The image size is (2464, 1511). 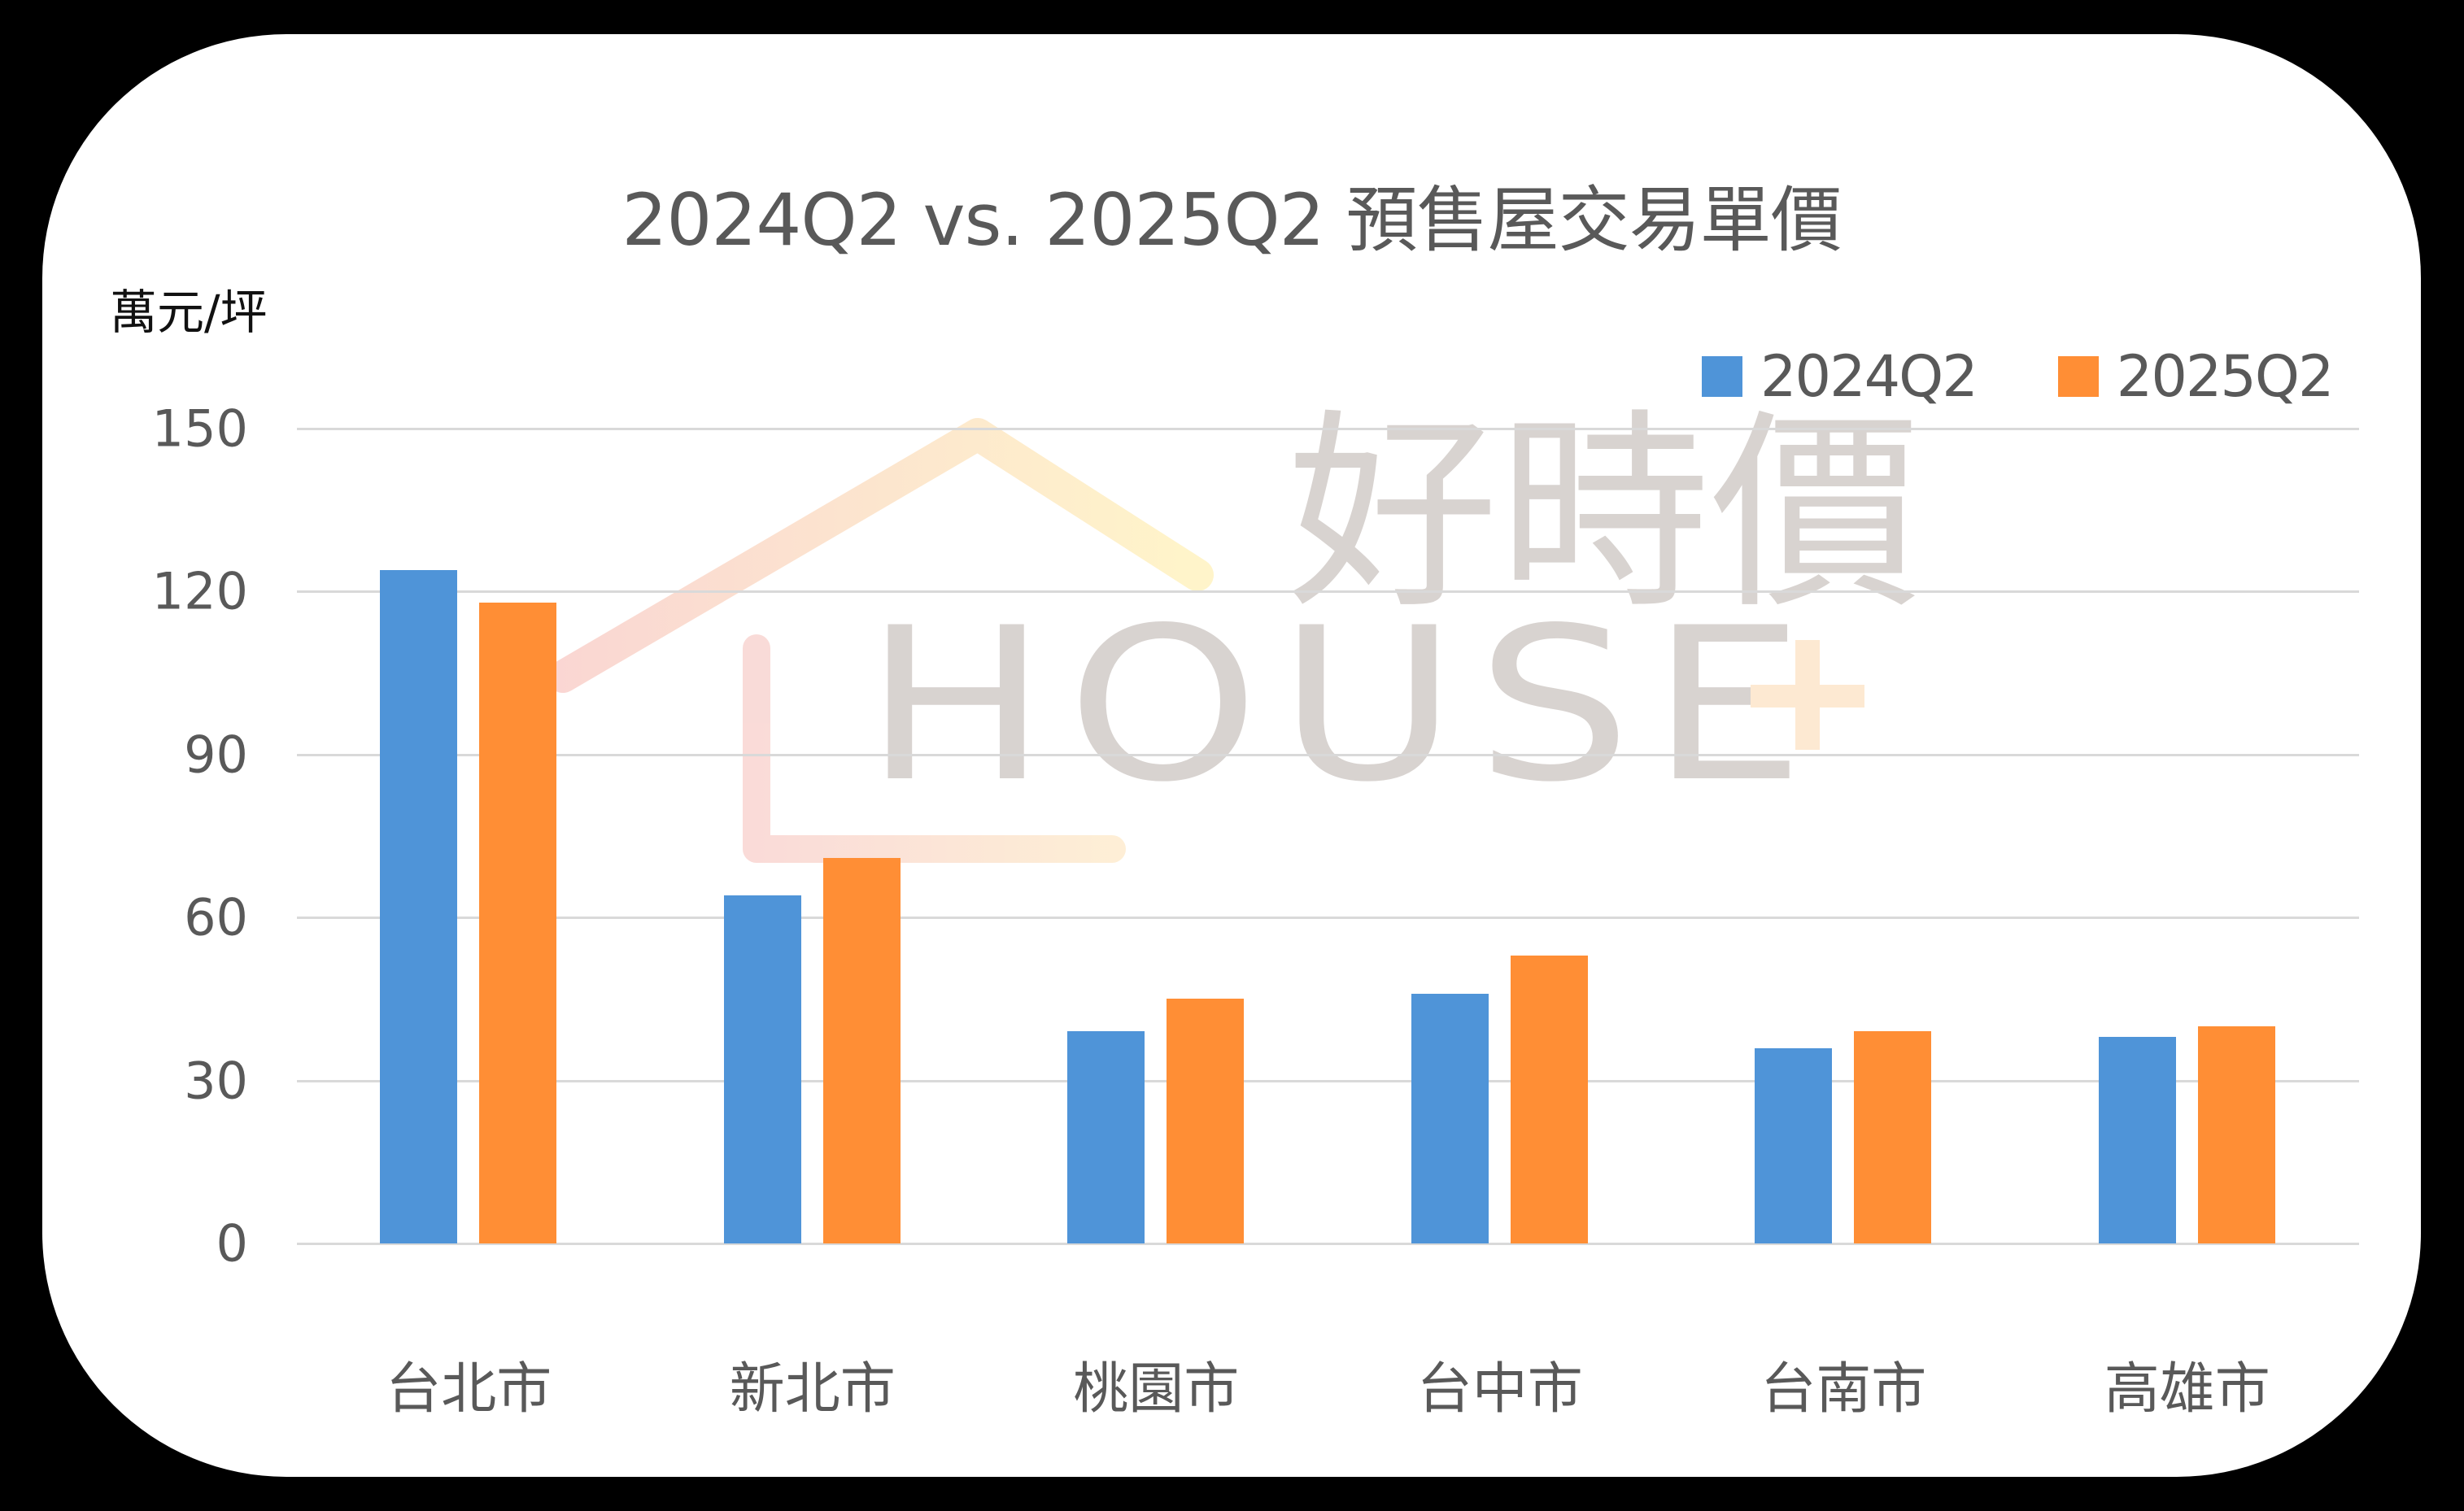 I want to click on x-axis-labels: 台北市 新北市 桃園市 台中市 台南市 高雄市, so click(x=1328, y=1383).